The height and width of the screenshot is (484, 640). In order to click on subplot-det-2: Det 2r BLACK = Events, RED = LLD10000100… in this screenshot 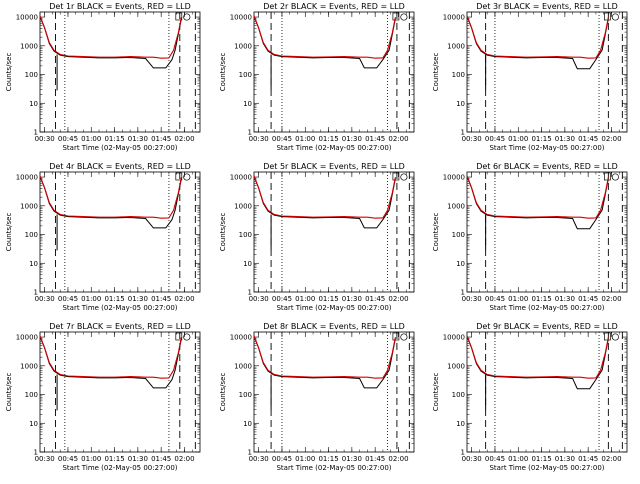, I will do `click(317, 77)`.